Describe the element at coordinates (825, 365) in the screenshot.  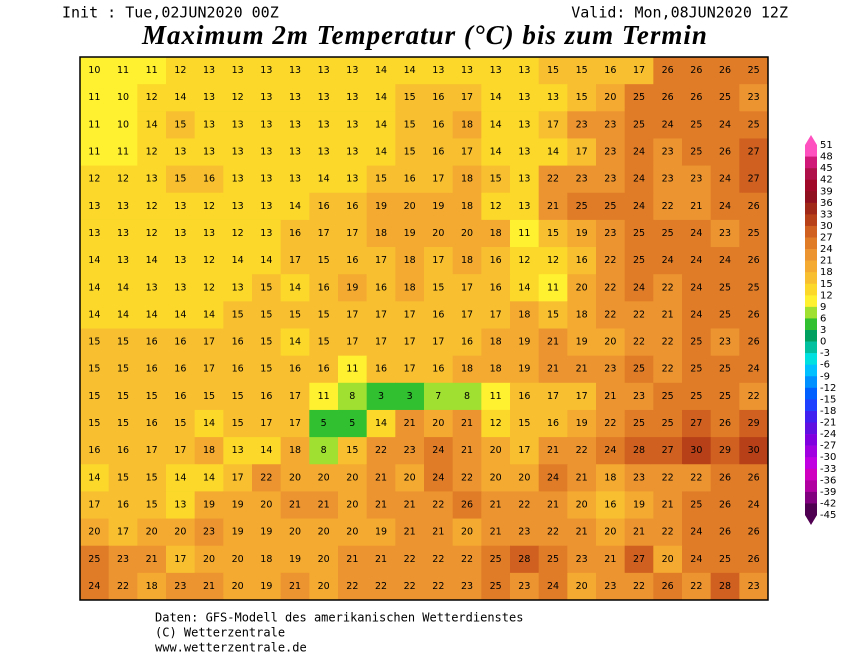
I see `colorbar-label: -6` at that location.